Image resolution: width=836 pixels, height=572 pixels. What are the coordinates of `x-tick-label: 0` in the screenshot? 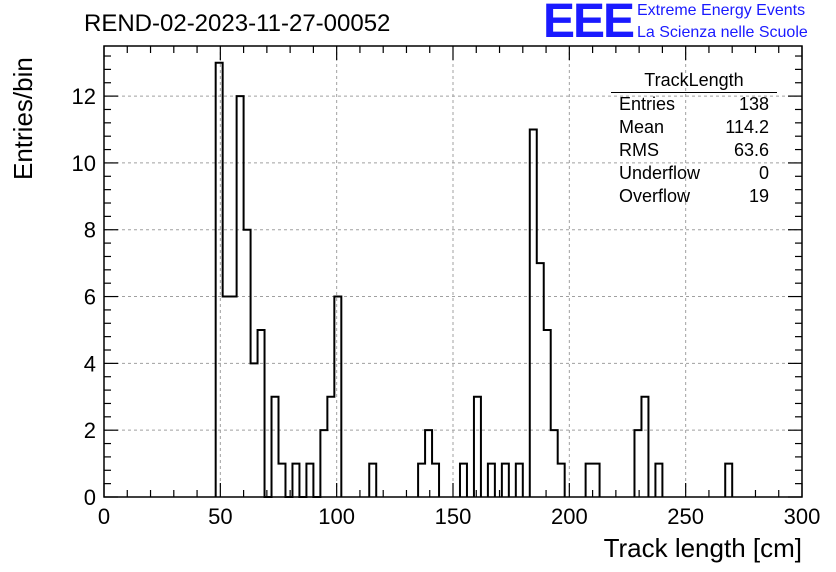 It's located at (104, 516).